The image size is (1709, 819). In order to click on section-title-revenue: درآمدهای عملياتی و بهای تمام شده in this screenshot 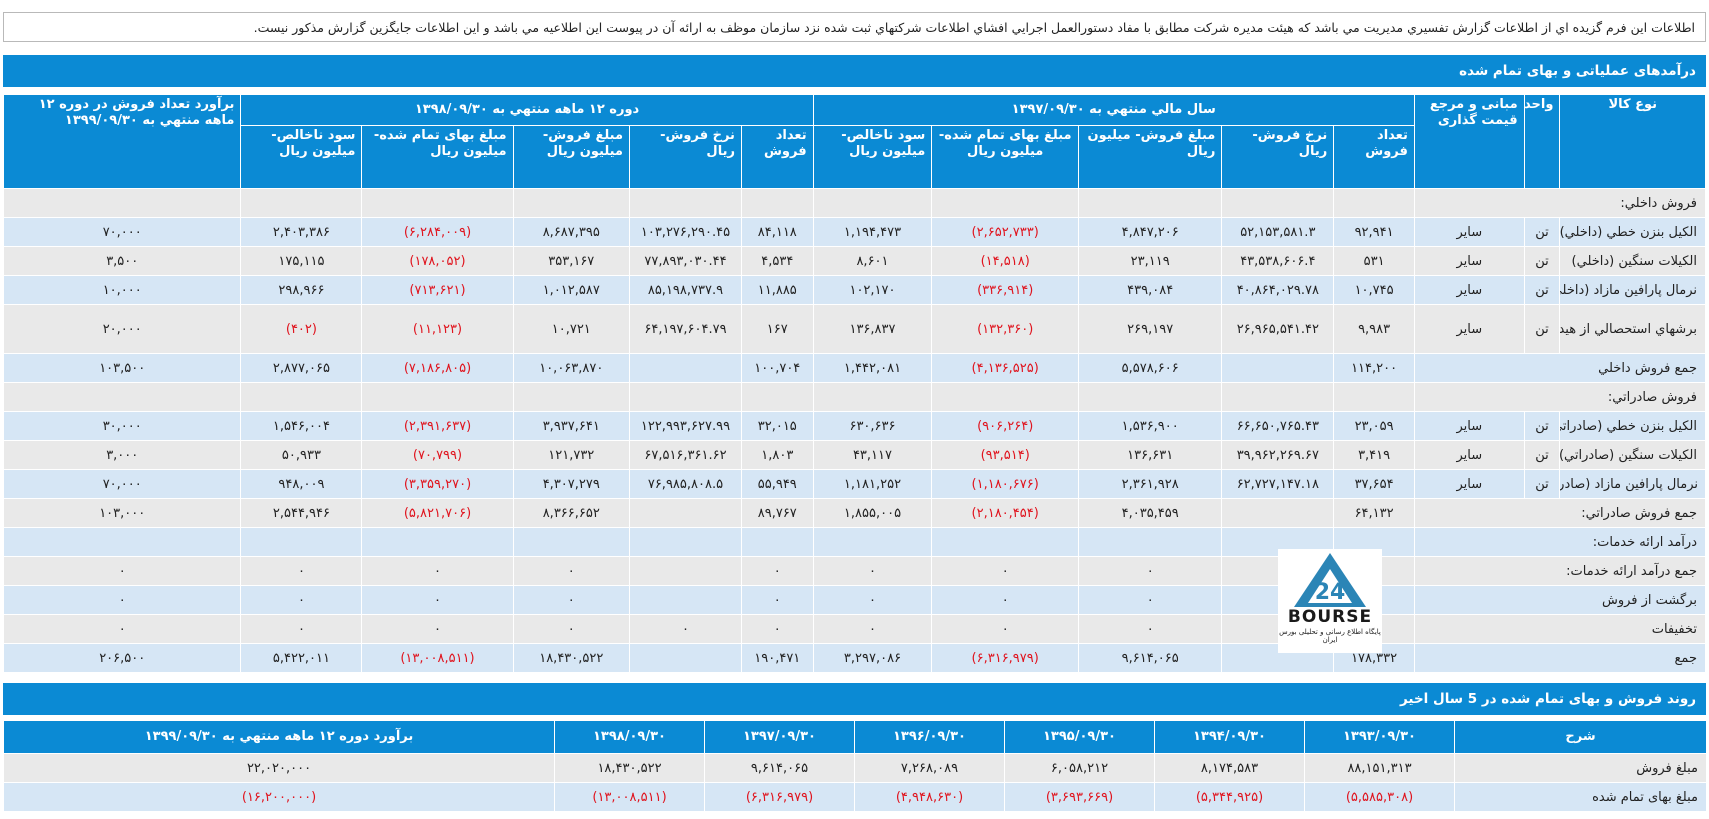, I will do `click(854, 71)`.